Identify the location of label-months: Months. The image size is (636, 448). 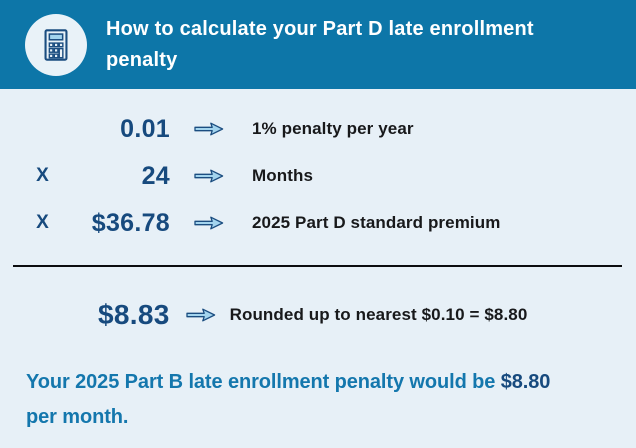
(283, 175).